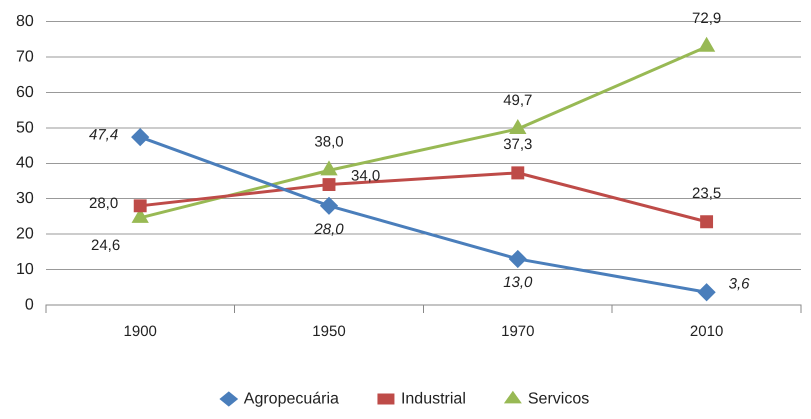  I want to click on y-tick-label: 30, so click(25, 199).